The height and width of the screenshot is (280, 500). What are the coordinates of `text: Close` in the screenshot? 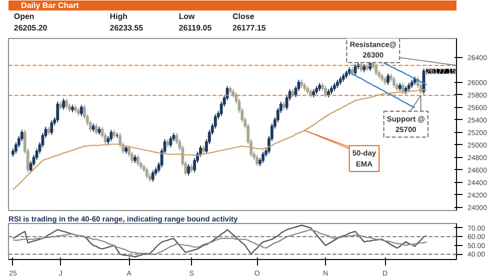 It's located at (243, 16).